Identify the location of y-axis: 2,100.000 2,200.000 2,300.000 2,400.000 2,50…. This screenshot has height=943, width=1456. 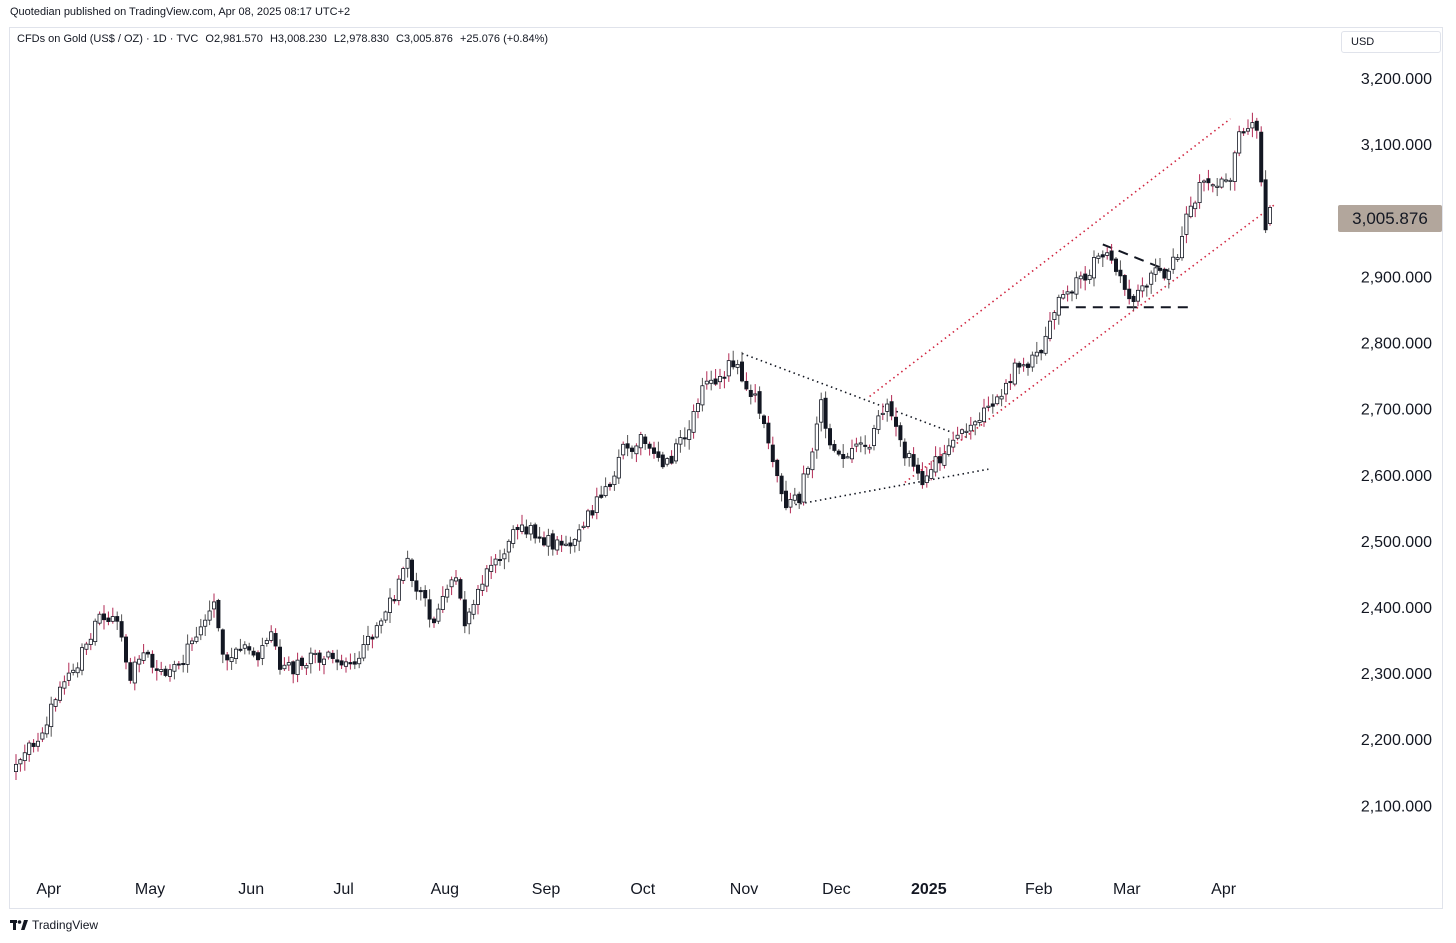
(1396, 443).